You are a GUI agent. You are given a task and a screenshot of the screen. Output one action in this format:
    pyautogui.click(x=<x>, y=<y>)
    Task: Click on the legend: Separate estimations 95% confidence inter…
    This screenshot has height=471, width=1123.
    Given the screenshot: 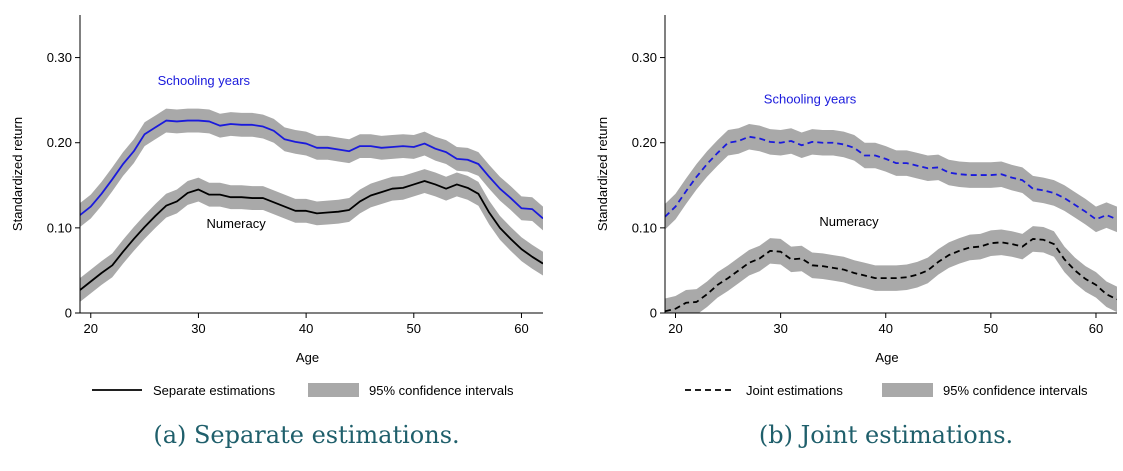 What is the action you would take?
    pyautogui.click(x=303, y=390)
    